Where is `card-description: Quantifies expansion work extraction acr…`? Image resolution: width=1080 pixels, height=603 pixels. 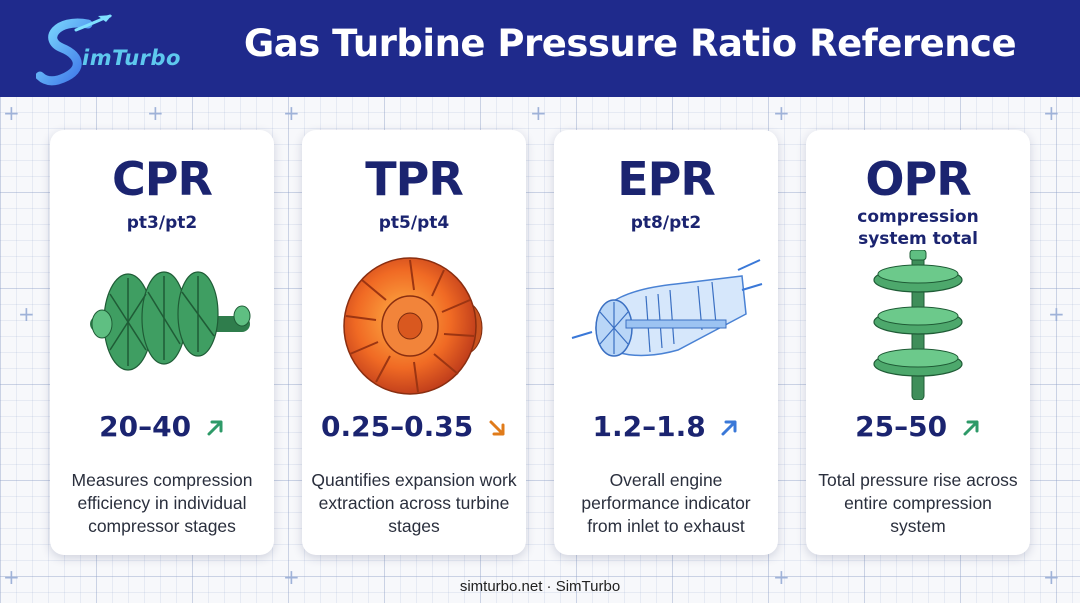 card-description: Quantifies expansion work extraction acr… is located at coordinates (414, 503).